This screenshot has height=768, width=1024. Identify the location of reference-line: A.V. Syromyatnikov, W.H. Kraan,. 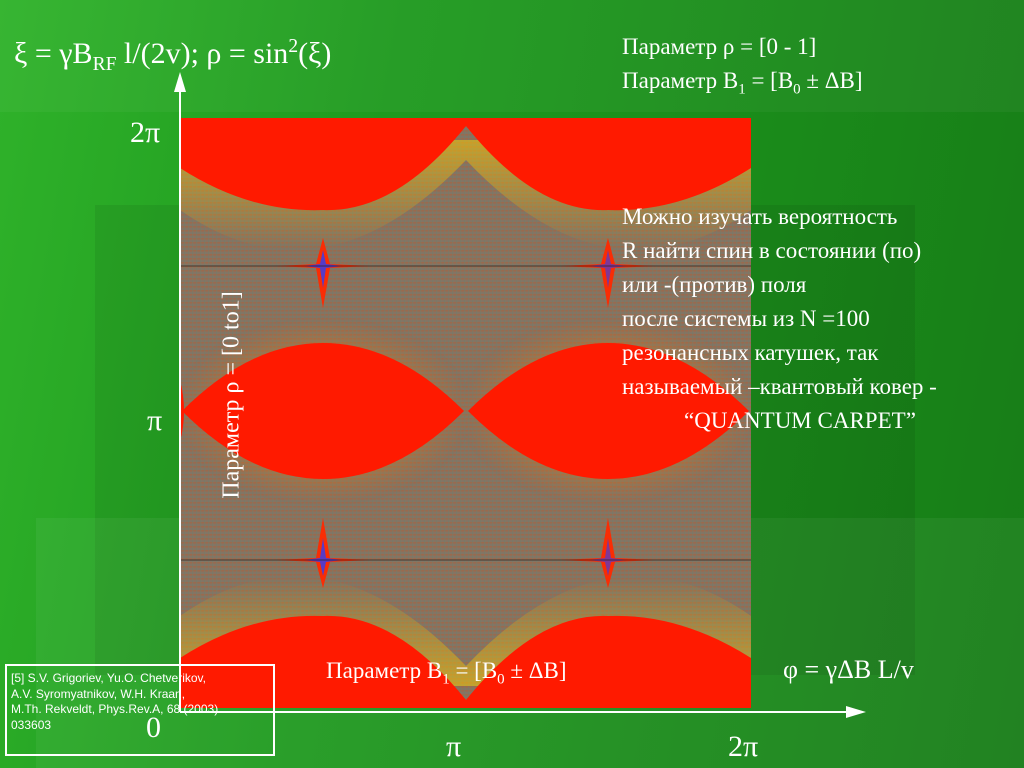
(98, 693).